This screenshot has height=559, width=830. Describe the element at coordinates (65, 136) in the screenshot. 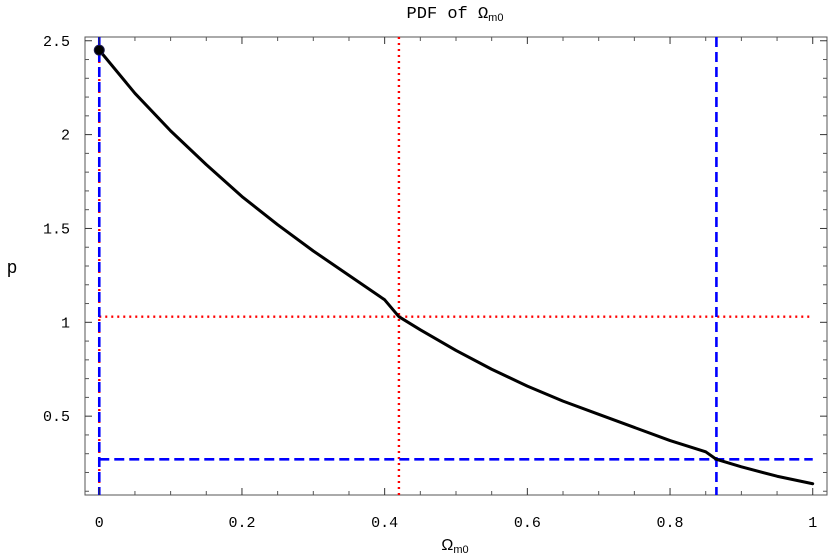

I see `y-tick-label-3: 2` at that location.